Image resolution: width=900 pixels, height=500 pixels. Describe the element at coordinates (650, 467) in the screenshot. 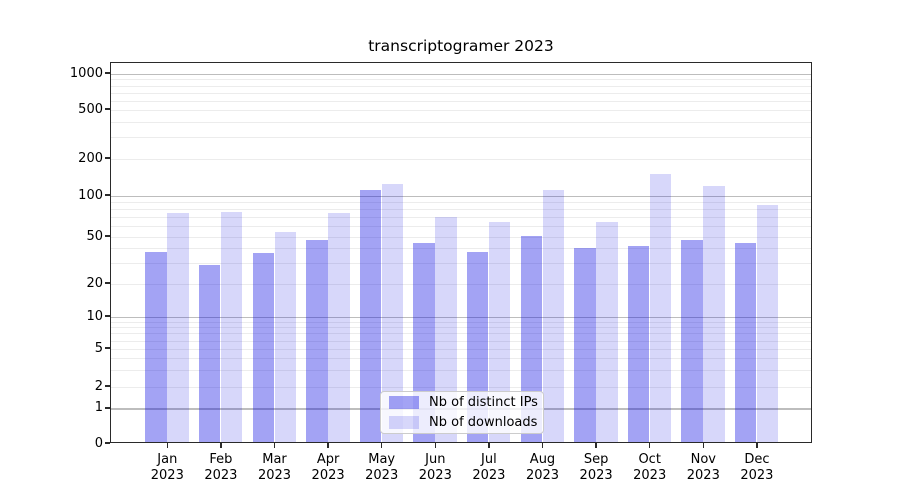

I see `x-tick-label: Oct 2023` at that location.